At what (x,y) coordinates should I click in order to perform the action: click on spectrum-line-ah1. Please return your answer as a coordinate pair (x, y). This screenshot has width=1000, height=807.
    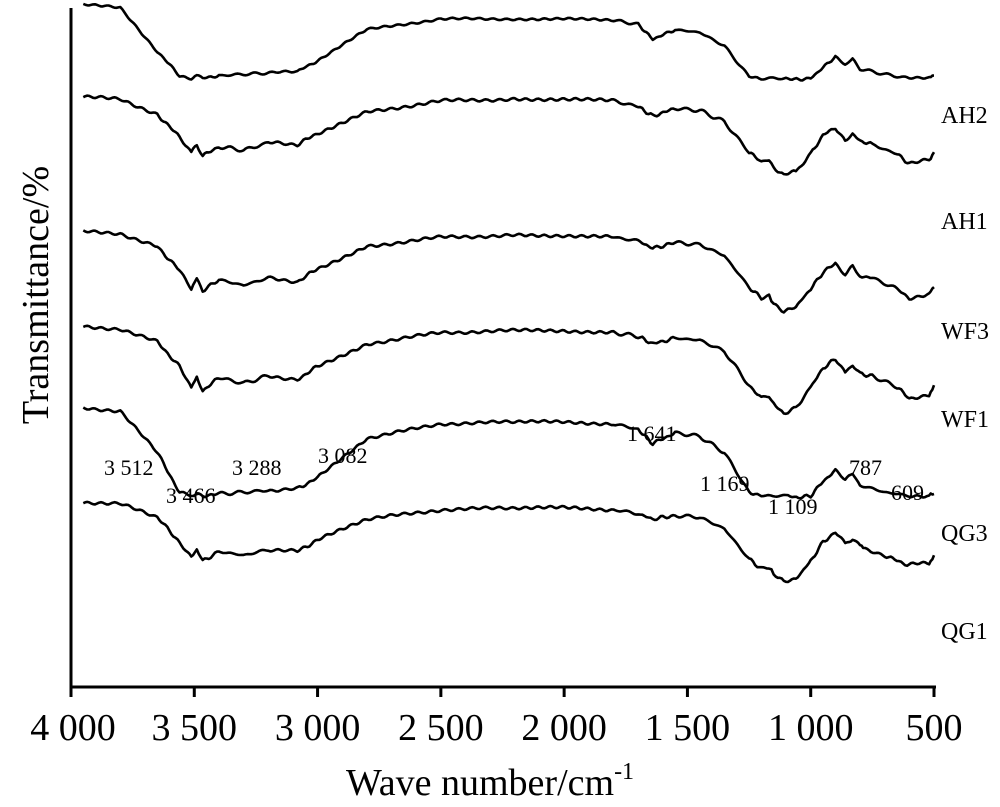
    Looking at the image, I should click on (509, 135).